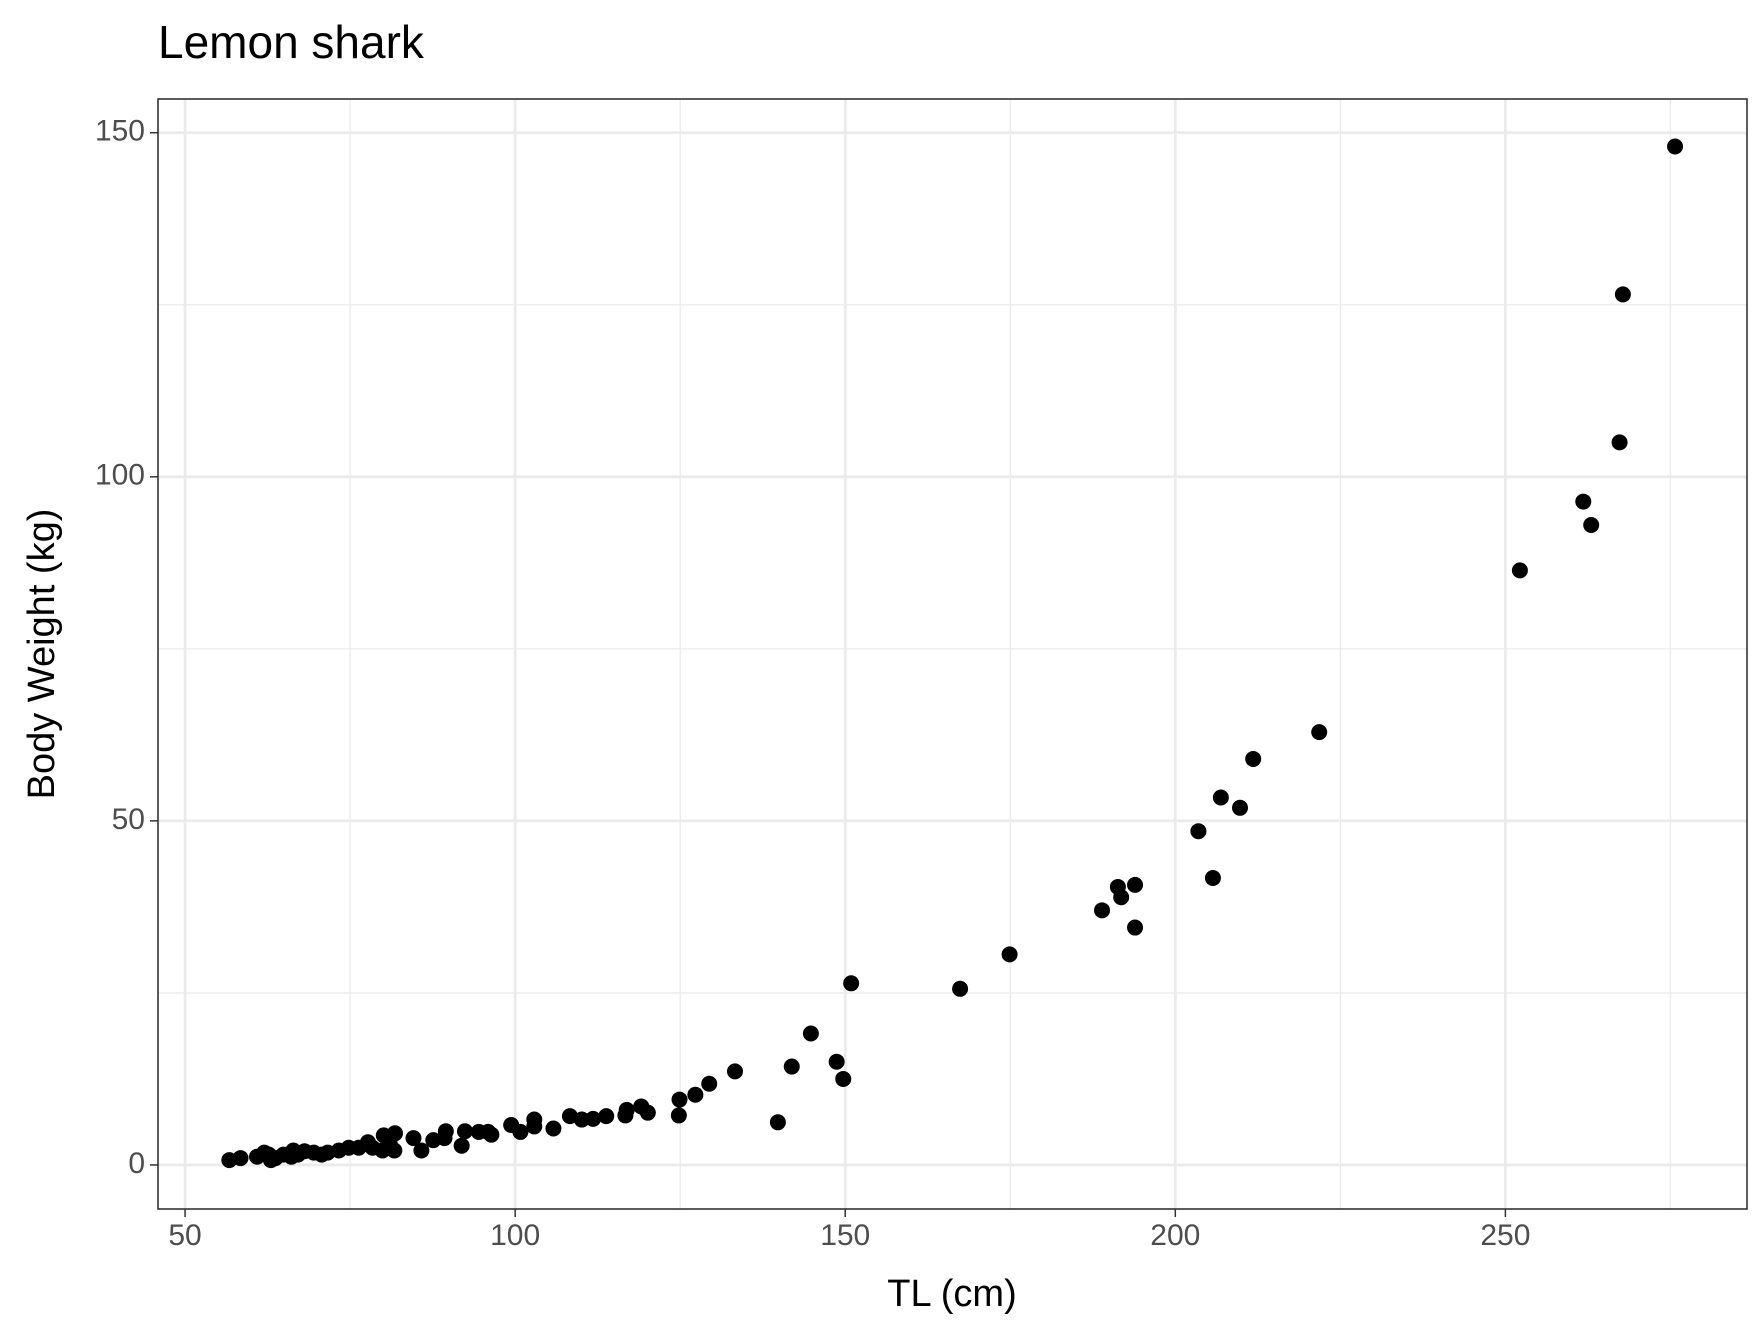 The width and height of the screenshot is (1762, 1339). What do you see at coordinates (1505, 1235) in the screenshot?
I see `x-tick-label: 250` at bounding box center [1505, 1235].